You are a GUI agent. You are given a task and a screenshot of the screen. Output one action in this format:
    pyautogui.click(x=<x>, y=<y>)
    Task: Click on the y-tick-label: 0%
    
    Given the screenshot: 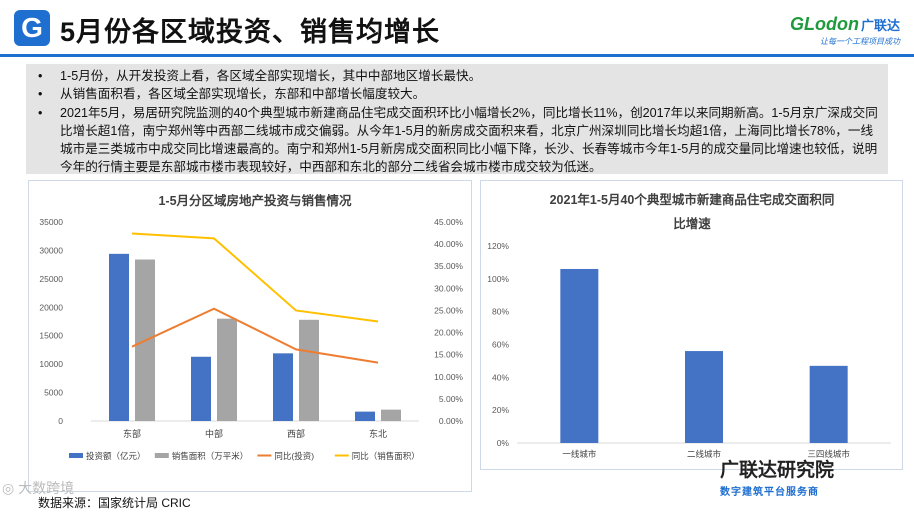 What is the action you would take?
    pyautogui.click(x=503, y=443)
    